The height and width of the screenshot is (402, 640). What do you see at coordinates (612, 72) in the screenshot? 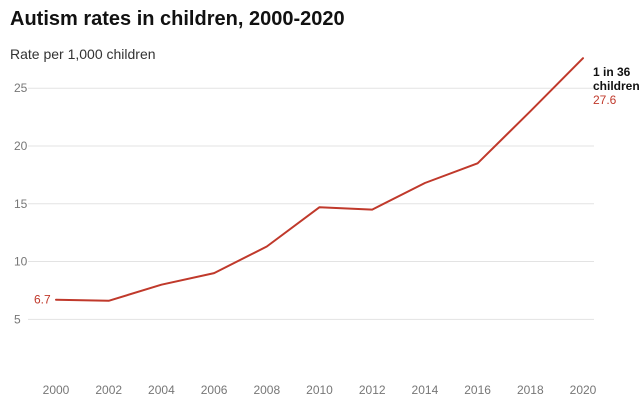
I see `annotation-line-1: 1 in 36` at bounding box center [612, 72].